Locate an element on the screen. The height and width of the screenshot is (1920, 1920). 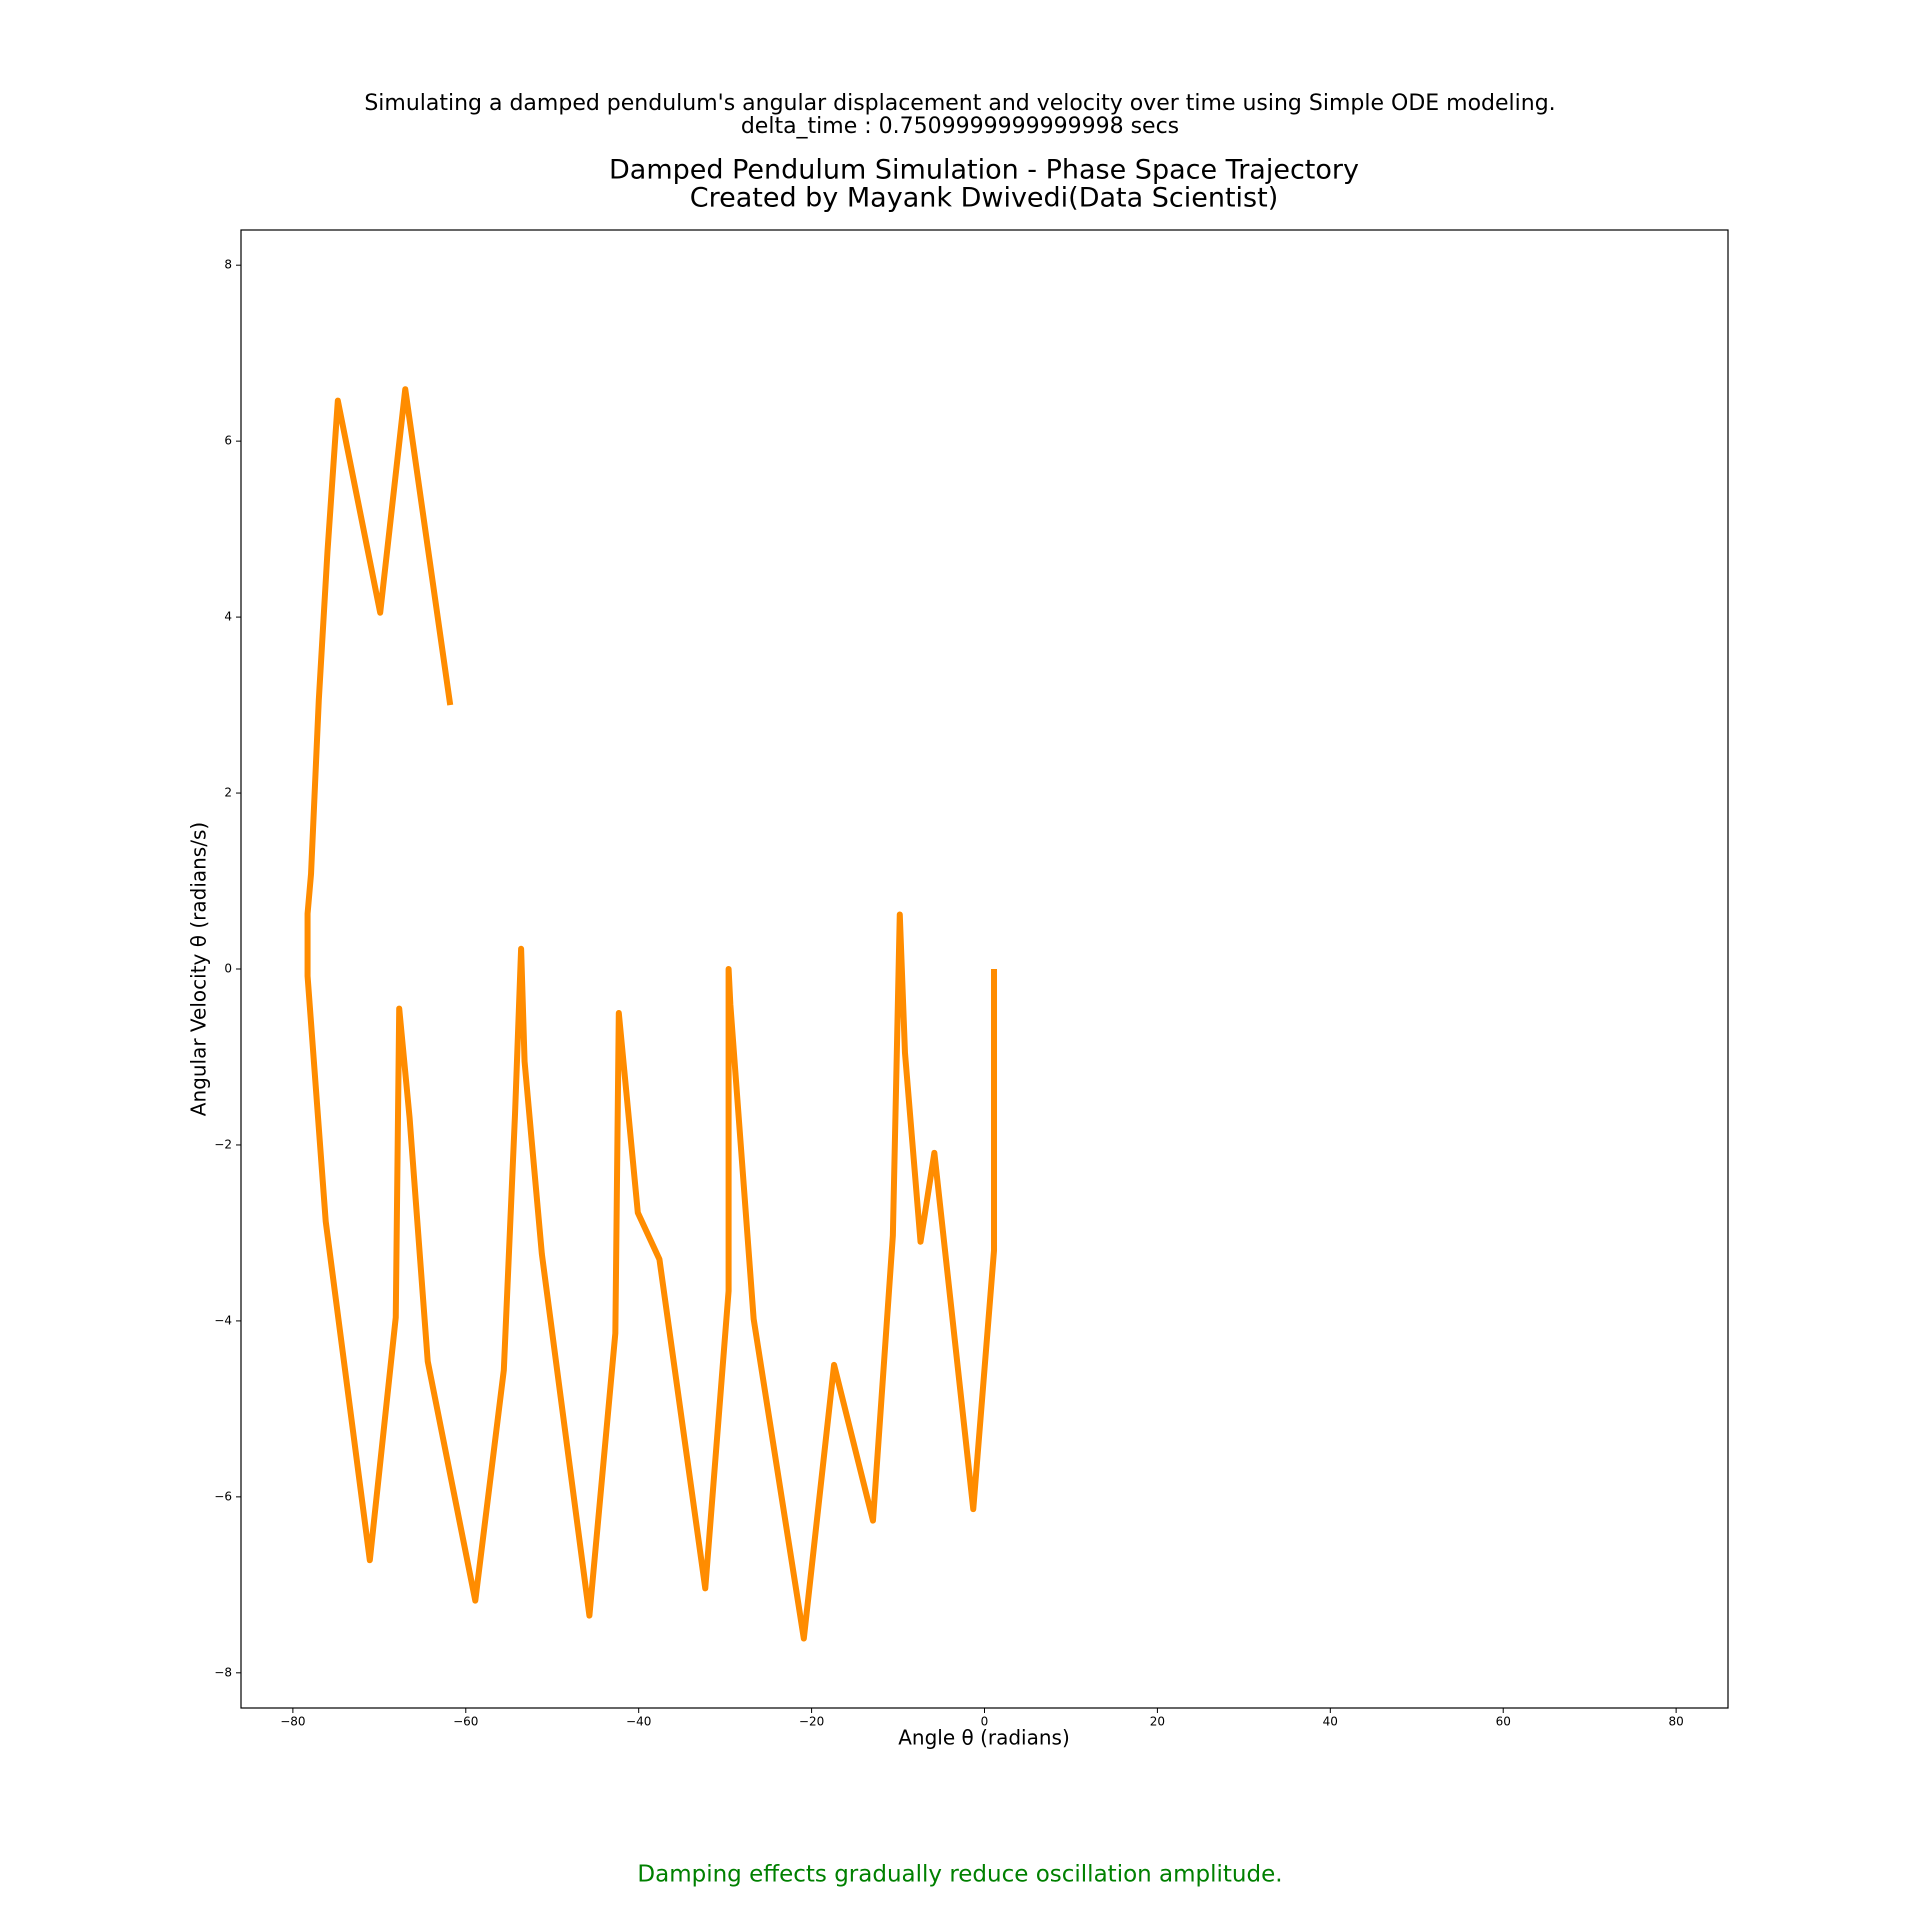
y-axis-label: Angular Velocity θ (radians/s) is located at coordinates (199, 969).